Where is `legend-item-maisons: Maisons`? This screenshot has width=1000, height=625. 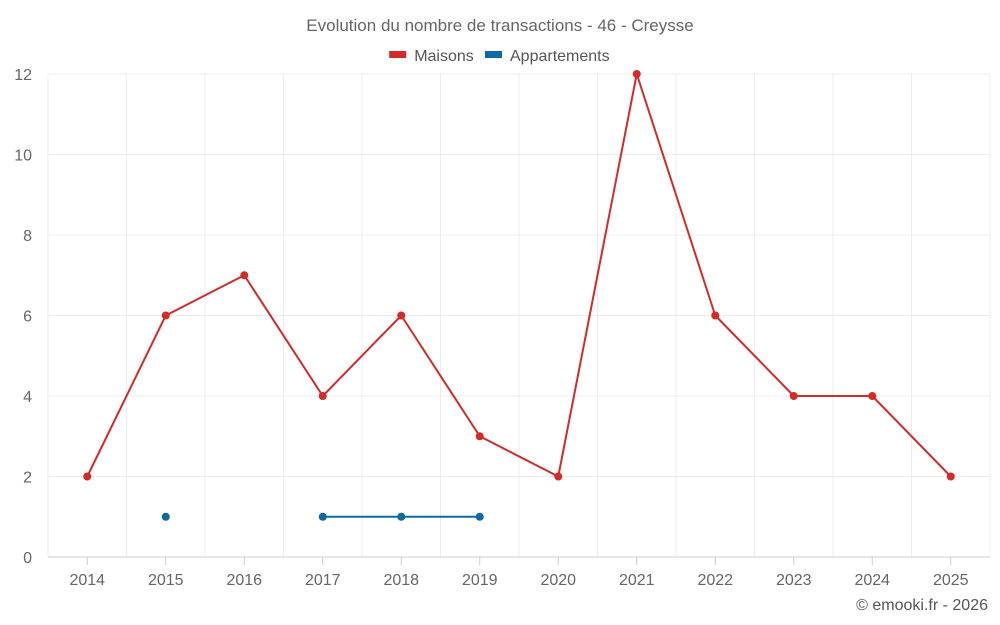 legend-item-maisons: Maisons is located at coordinates (431, 56).